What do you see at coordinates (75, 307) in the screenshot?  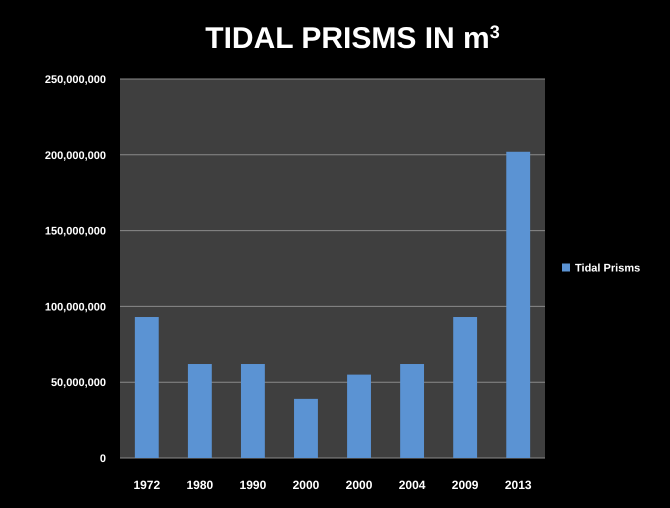 I see `y-tick-label: 100,000,000` at bounding box center [75, 307].